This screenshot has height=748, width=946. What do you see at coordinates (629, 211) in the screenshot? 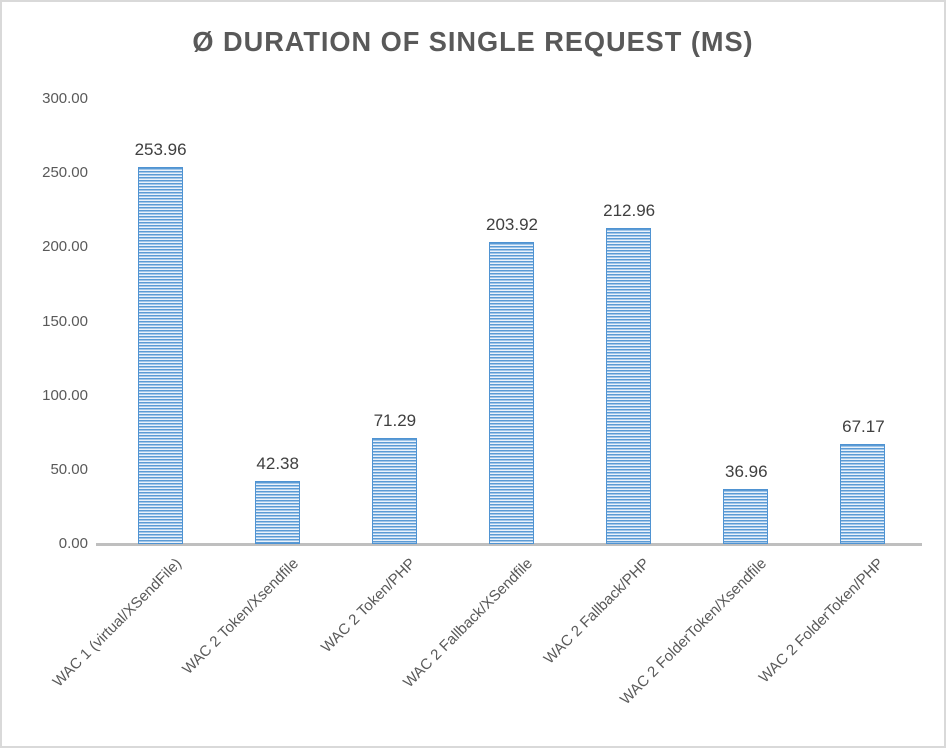
I see `bar-value-label: 212.96` at bounding box center [629, 211].